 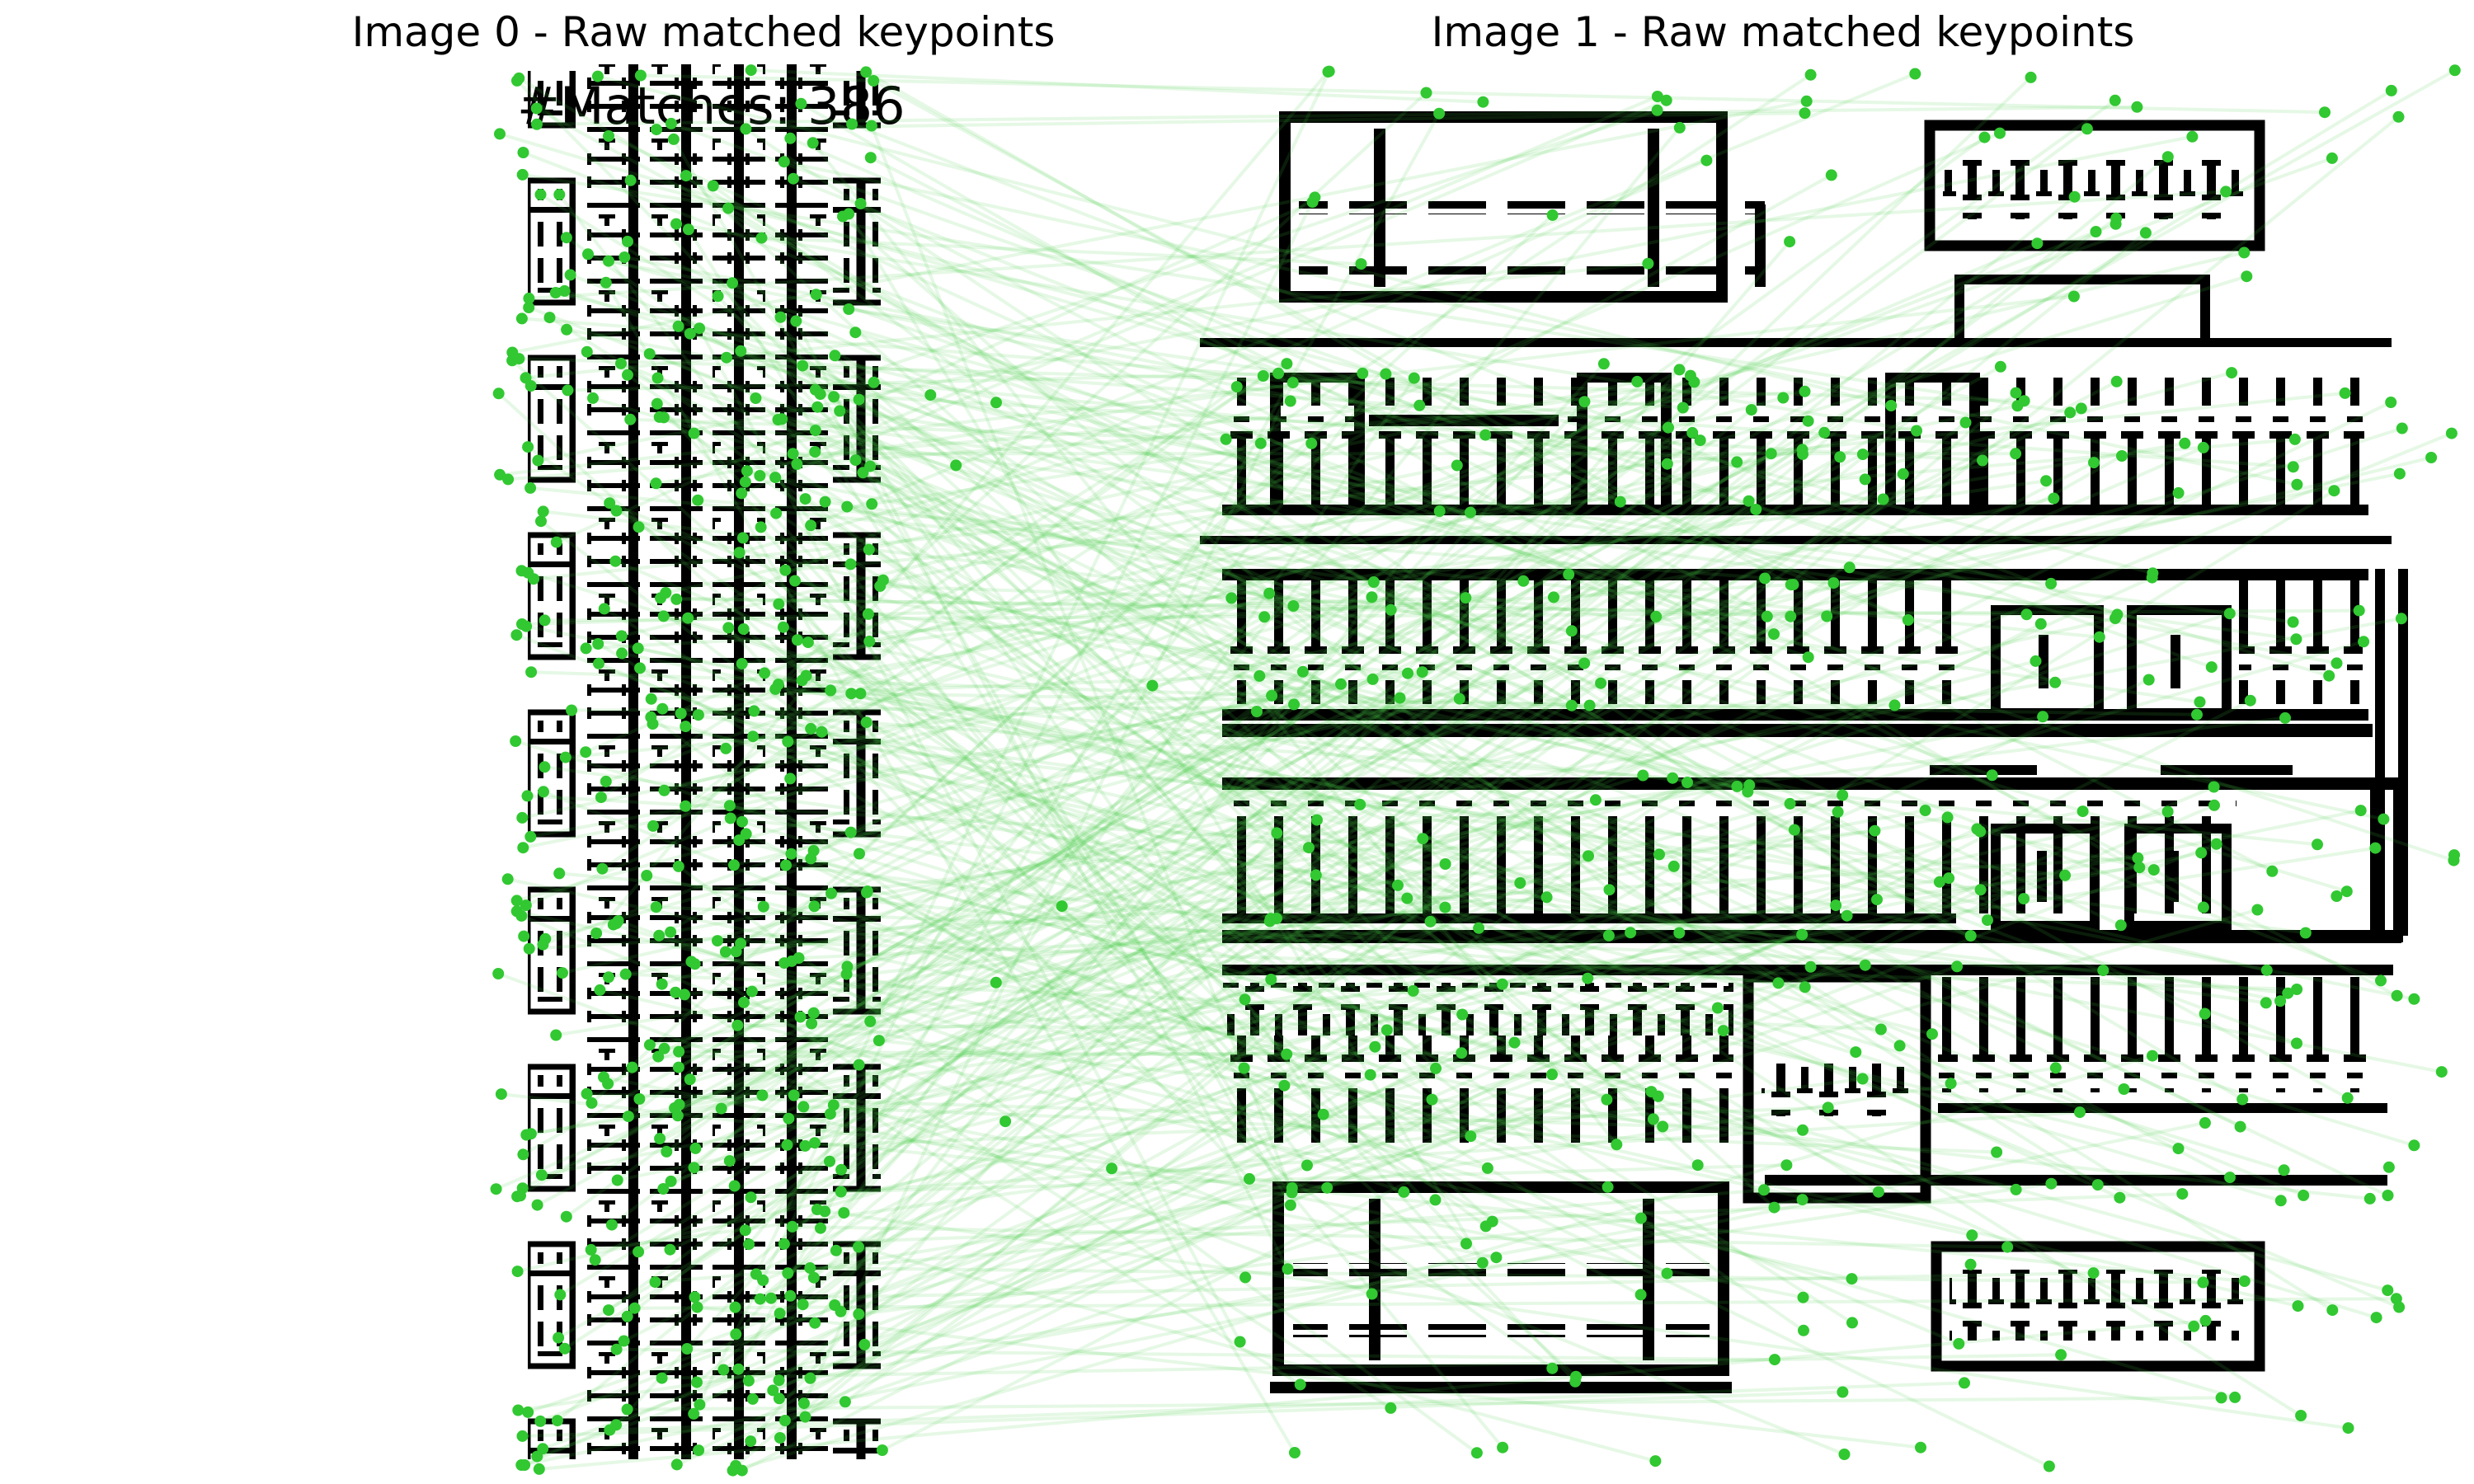 I want to click on right-panel-title: Image 1 - Raw matched keypoints, so click(x=1783, y=32).